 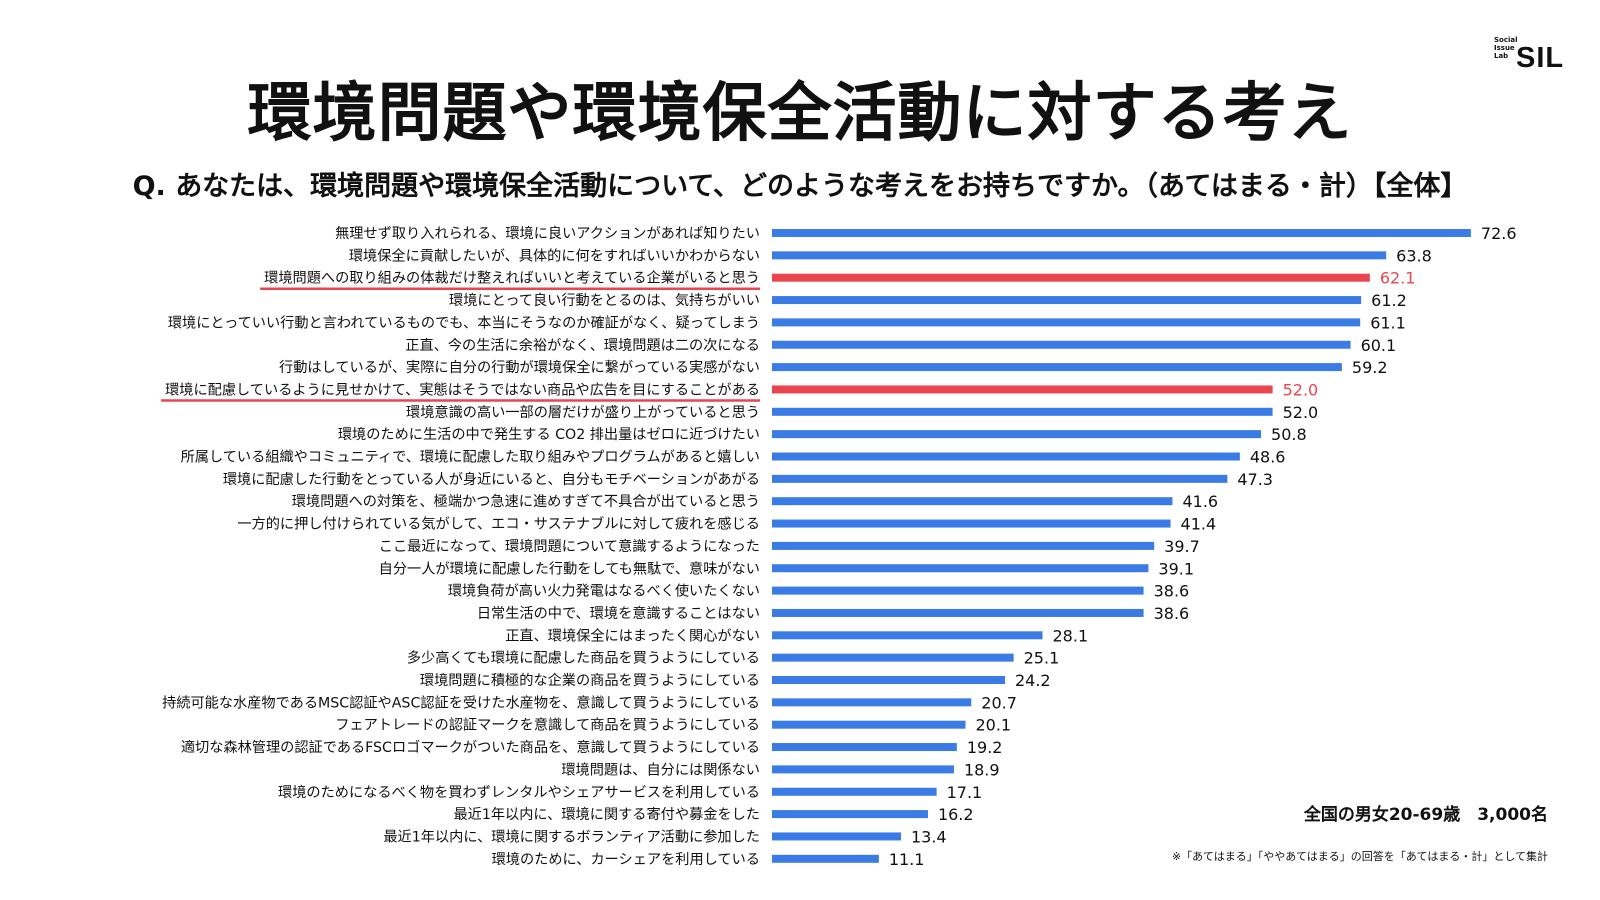 What do you see at coordinates (1255, 479) in the screenshot?
I see `data-label: 47.3` at bounding box center [1255, 479].